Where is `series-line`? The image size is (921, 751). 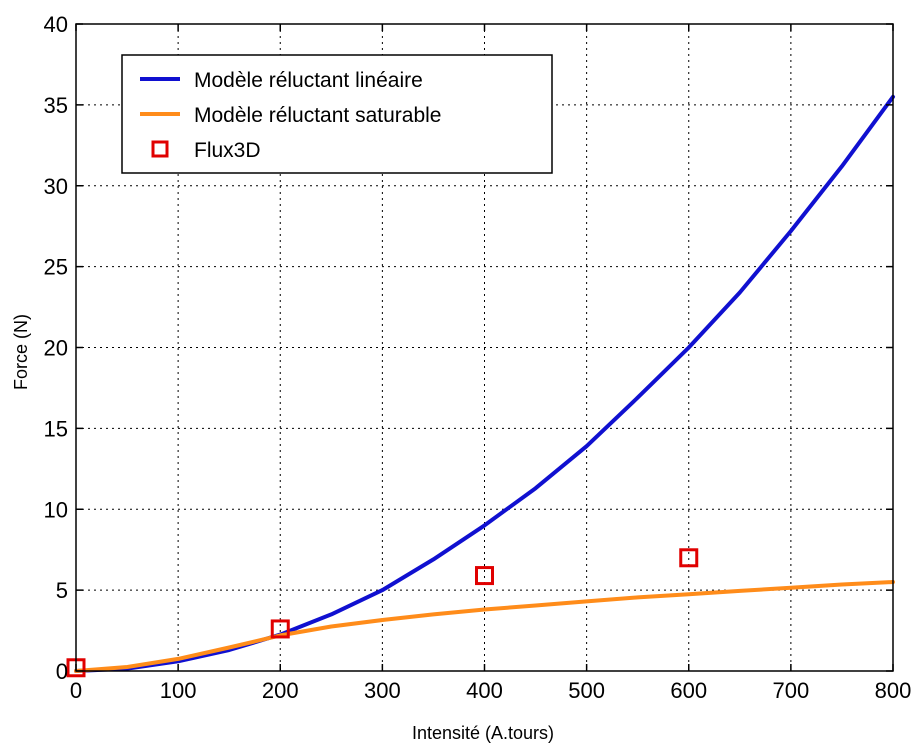 series-line is located at coordinates (484, 626).